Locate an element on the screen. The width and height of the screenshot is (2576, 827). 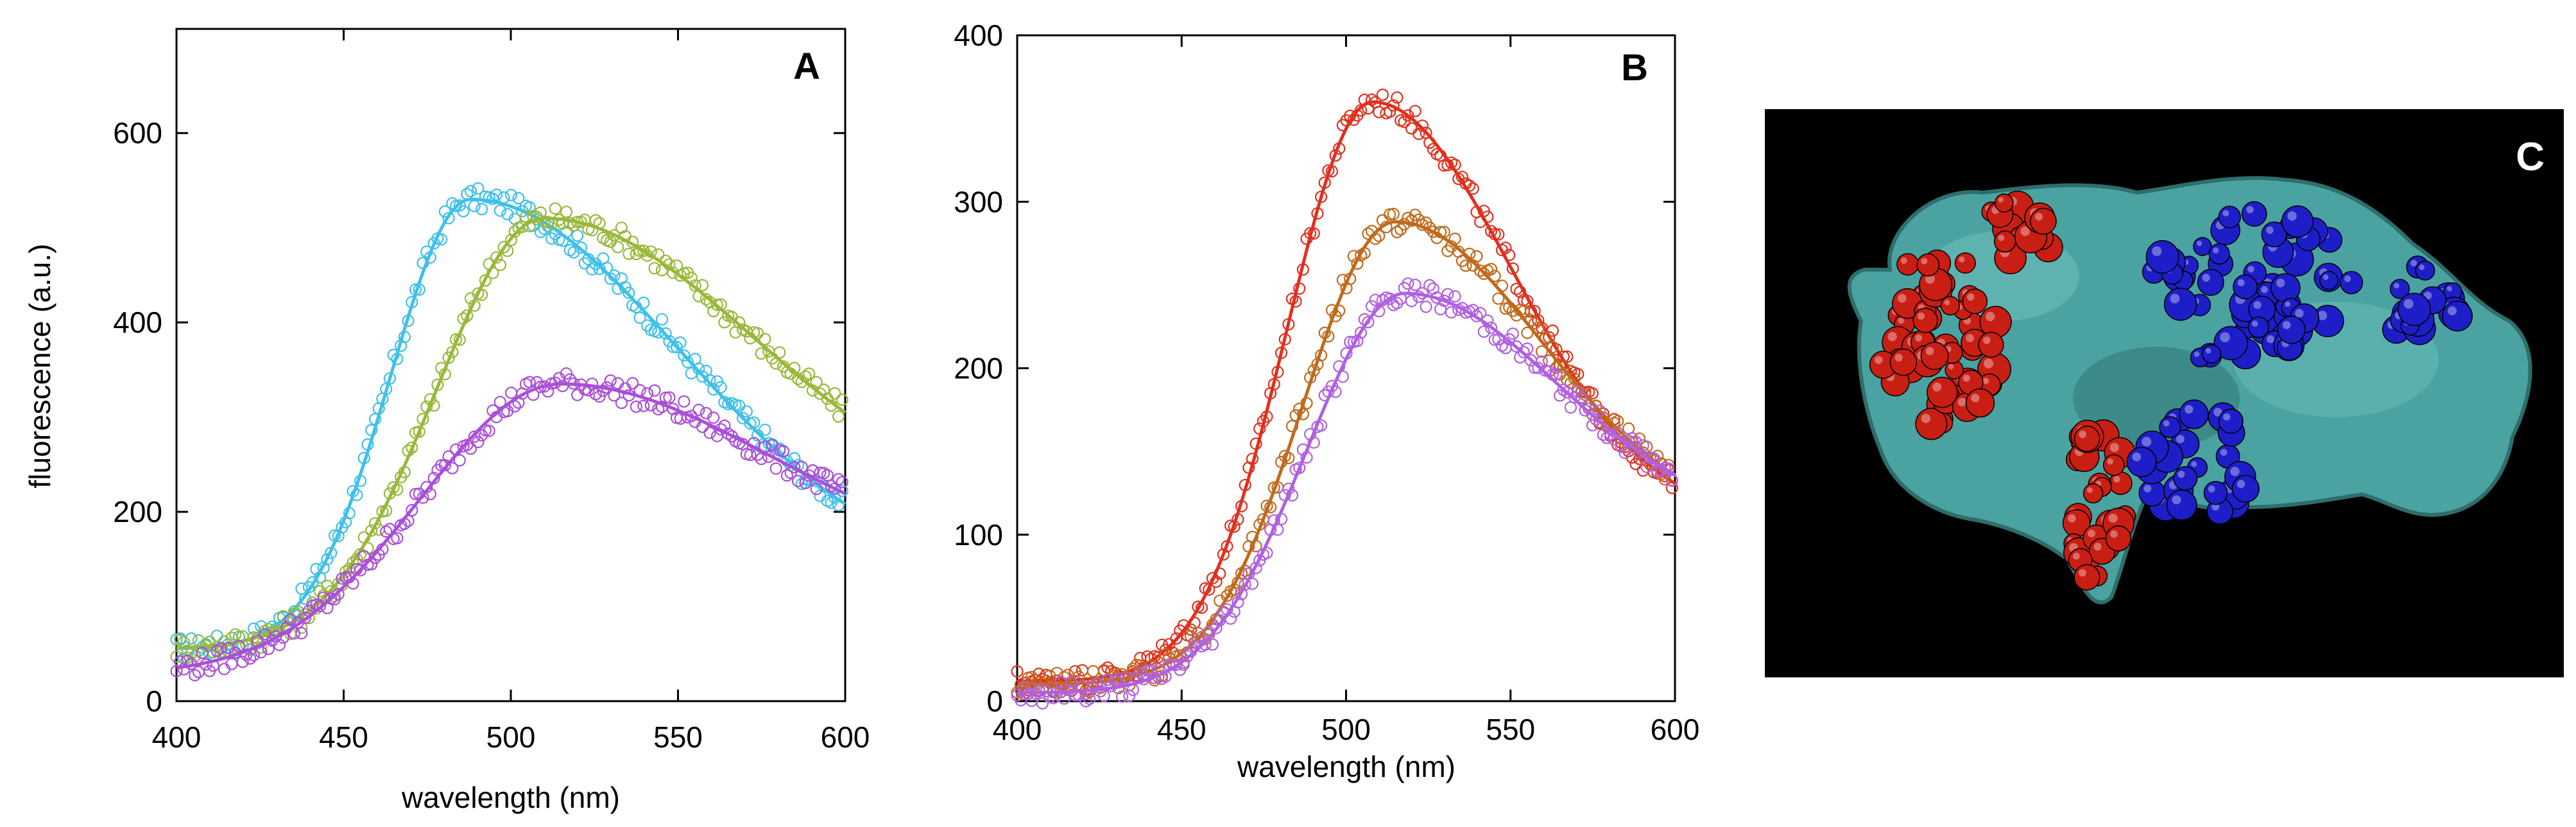
panel-a-ylabel: fluorescence (a.u.) is located at coordinates (39, 366).